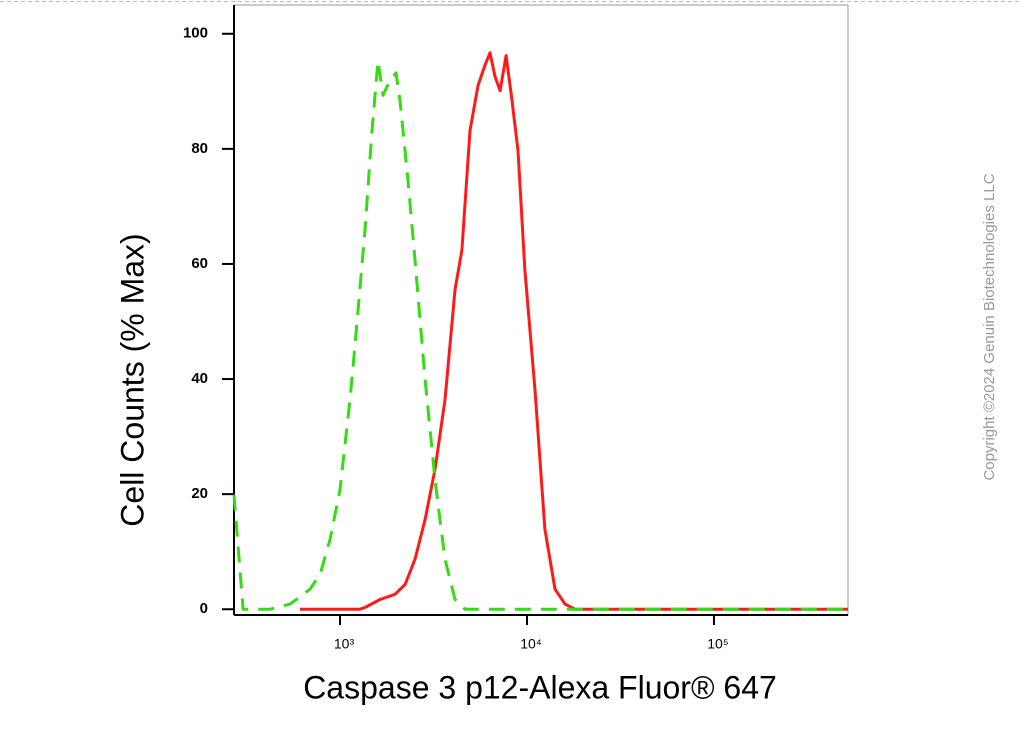  Describe the element at coordinates (344, 644) in the screenshot. I see `x-tick-label: 10³` at that location.